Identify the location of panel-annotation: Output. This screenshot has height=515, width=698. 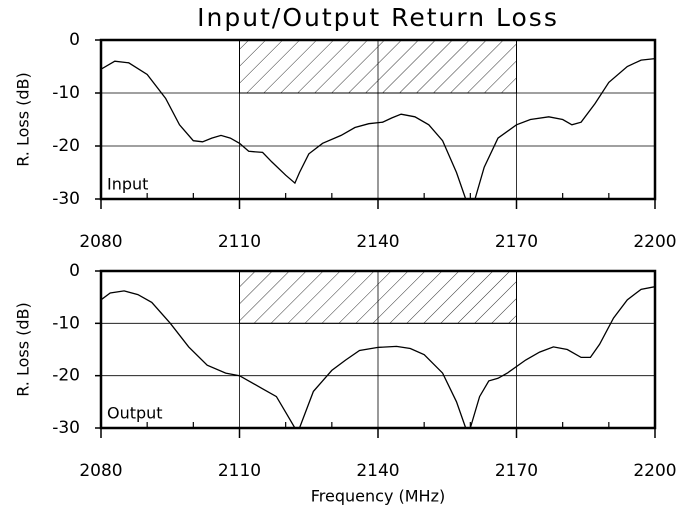
(135, 413).